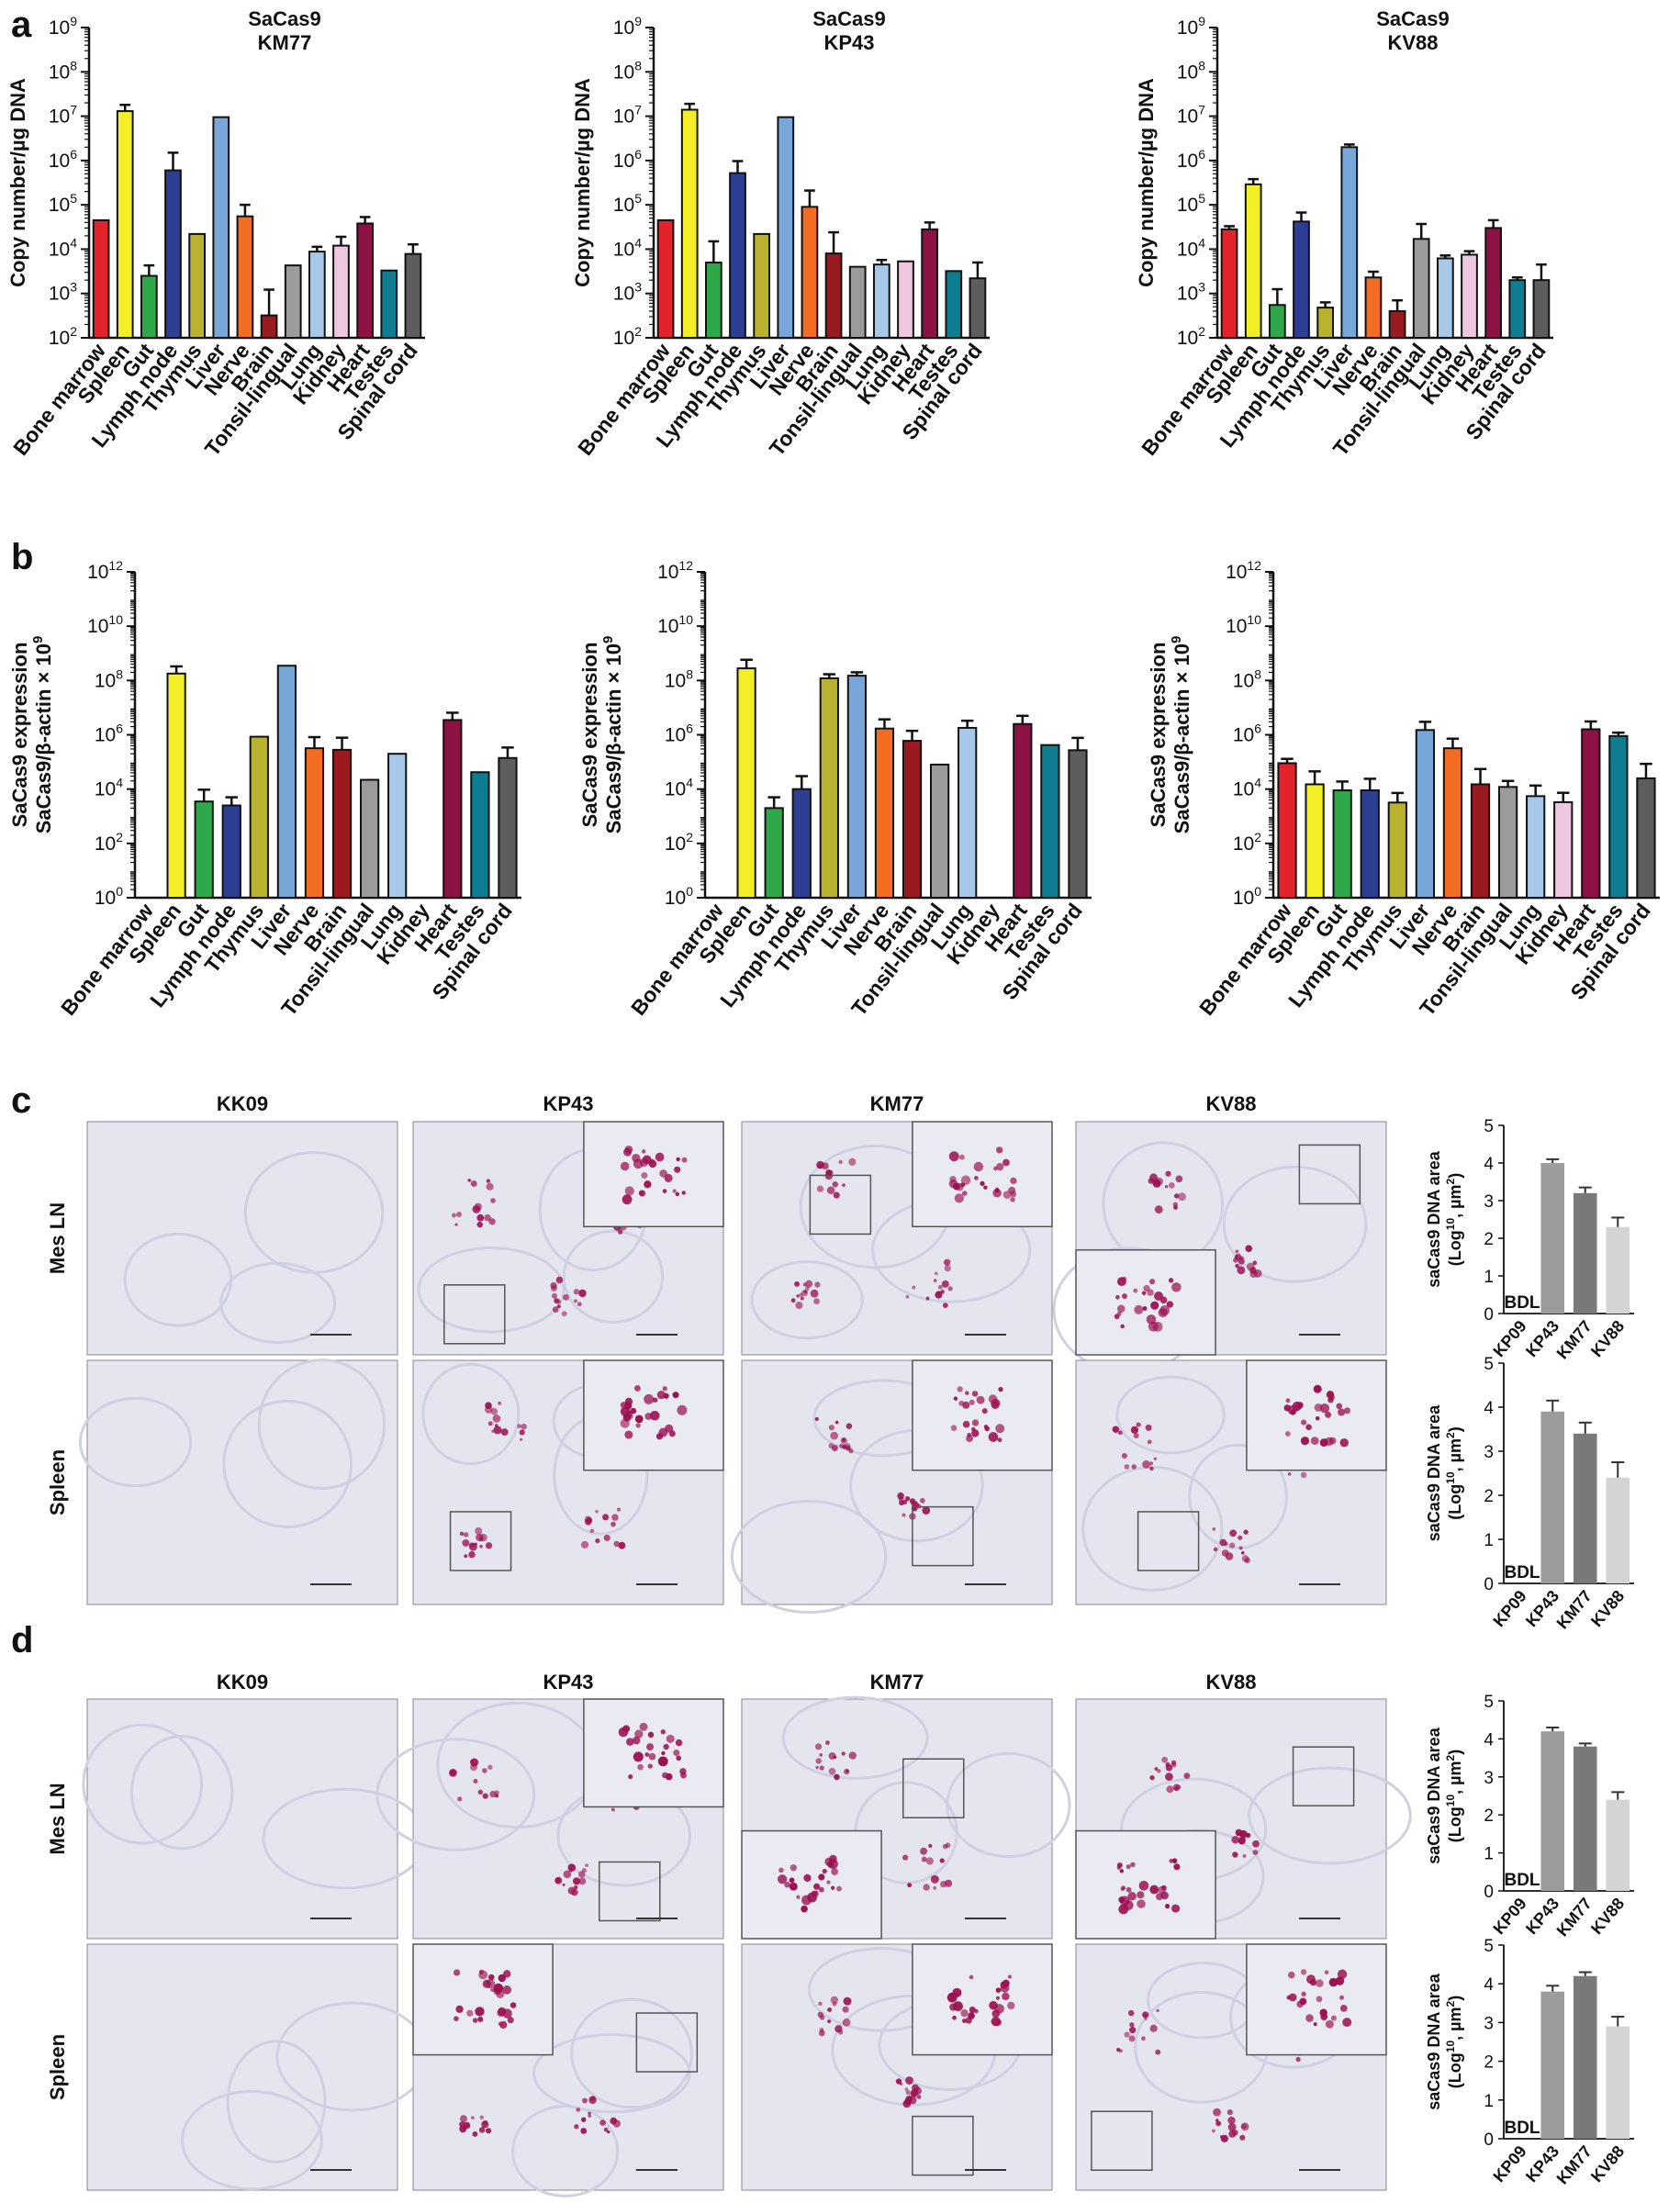  What do you see at coordinates (675, 625) in the screenshot?
I see `y-tick-label: 10¹⁰` at bounding box center [675, 625].